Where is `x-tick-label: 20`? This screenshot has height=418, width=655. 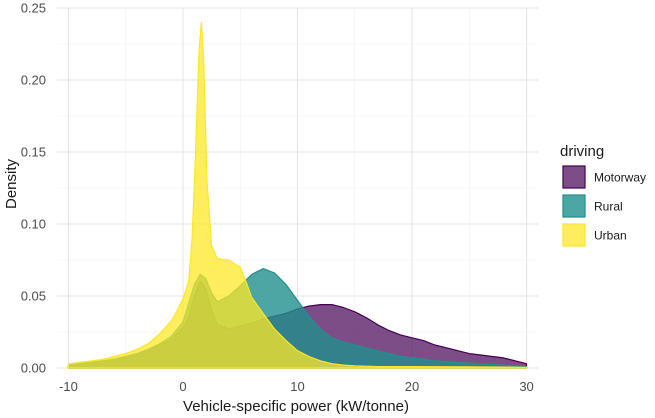
x-tick-label: 20 is located at coordinates (412, 386).